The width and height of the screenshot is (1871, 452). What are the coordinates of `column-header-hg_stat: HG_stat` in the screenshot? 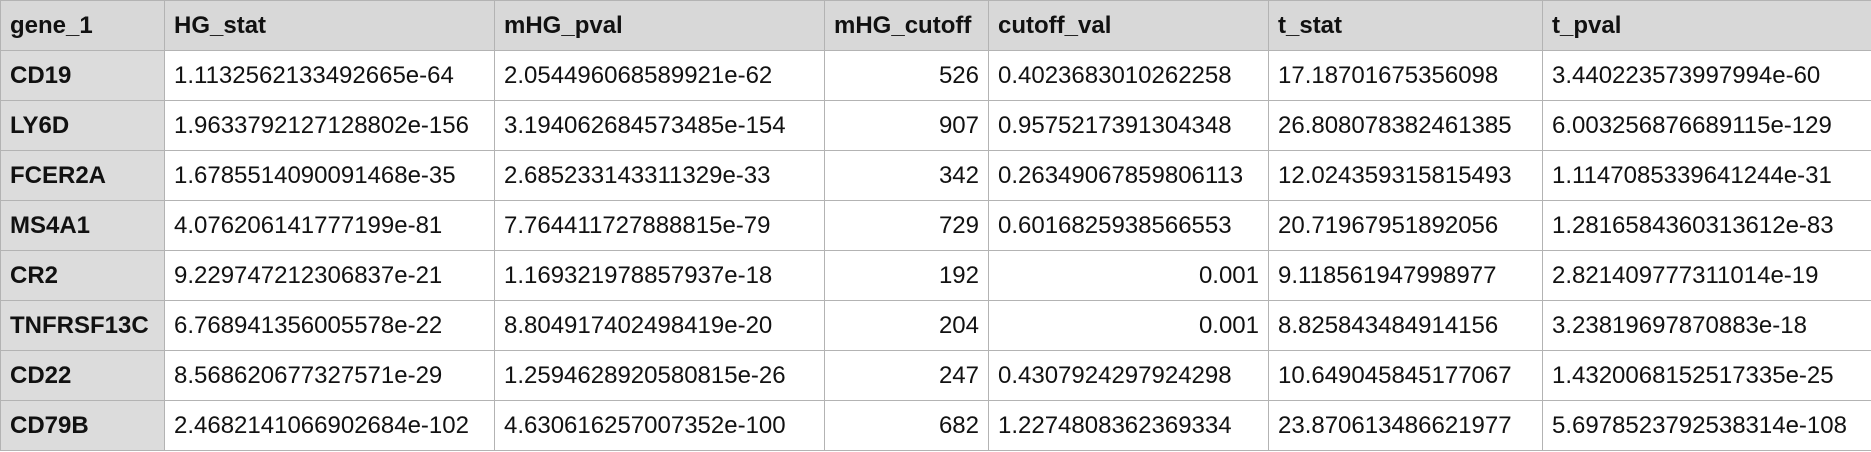 It's located at (329, 25).